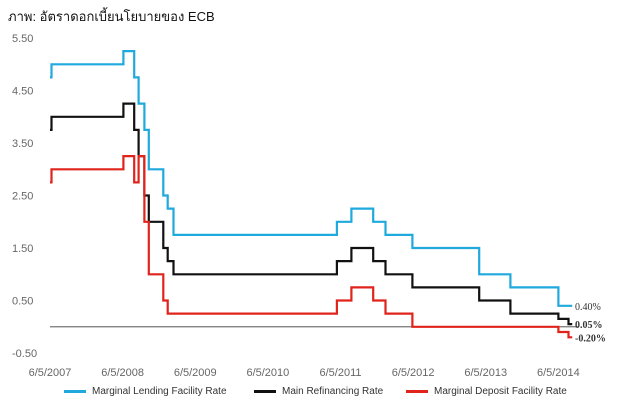 The image size is (620, 410). Describe the element at coordinates (50, 373) in the screenshot. I see `x-tick-label: 6/5/2007` at that location.